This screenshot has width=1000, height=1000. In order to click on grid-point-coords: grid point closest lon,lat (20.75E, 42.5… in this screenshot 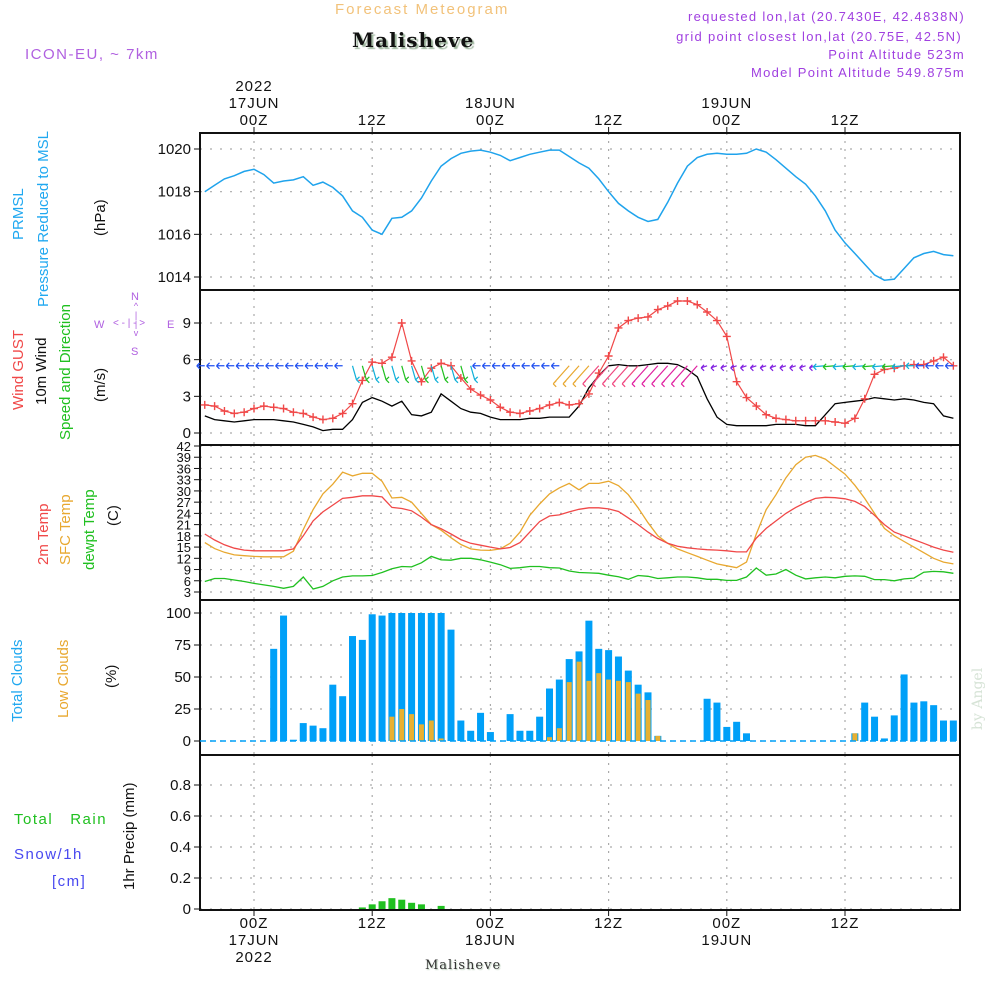, I will do `click(819, 36)`.